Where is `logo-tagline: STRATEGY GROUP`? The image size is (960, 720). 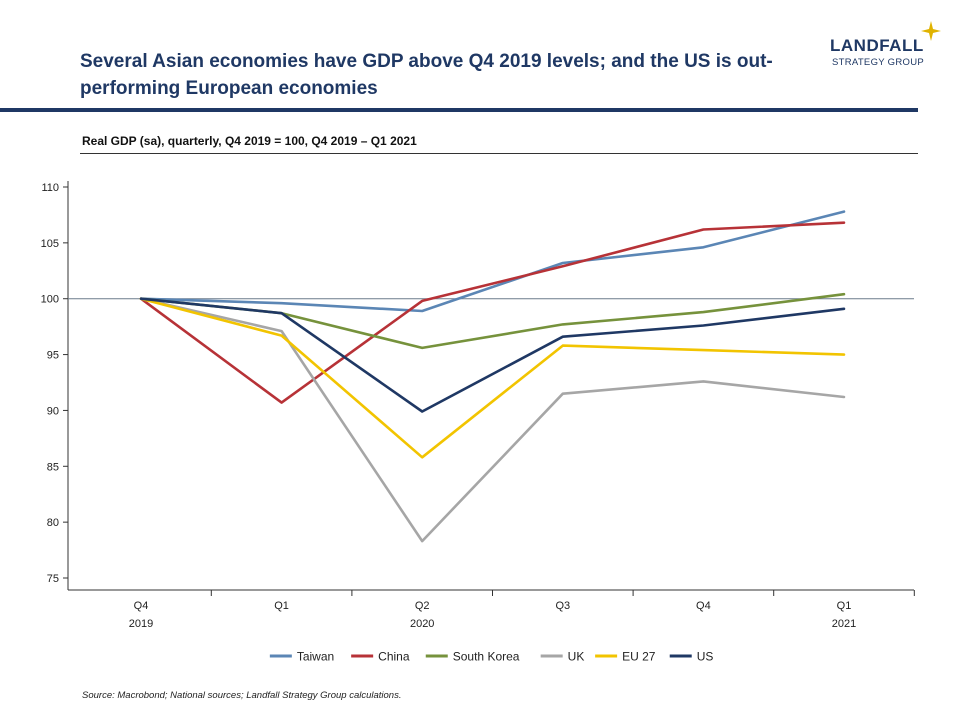
logo-tagline: STRATEGY GROUP is located at coordinates (878, 62).